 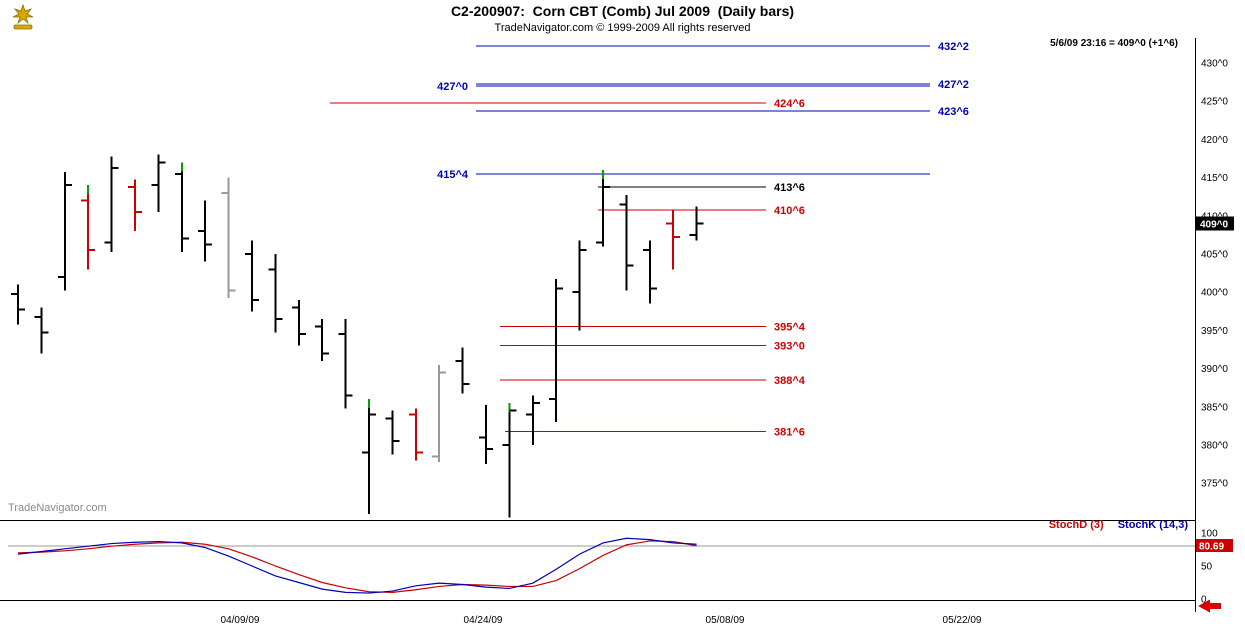 What do you see at coordinates (789, 104) in the screenshot?
I see `price-level-label: 424^6` at bounding box center [789, 104].